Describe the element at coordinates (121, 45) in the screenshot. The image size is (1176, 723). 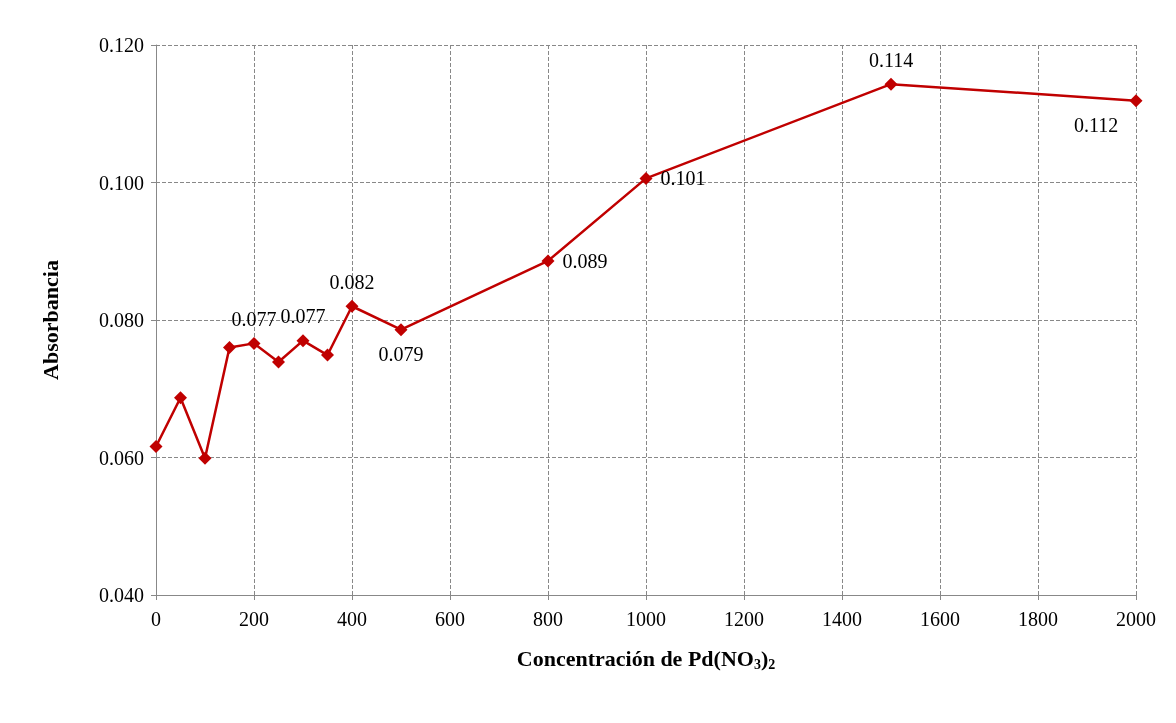
I see `y-tick-label: 0.120` at that location.